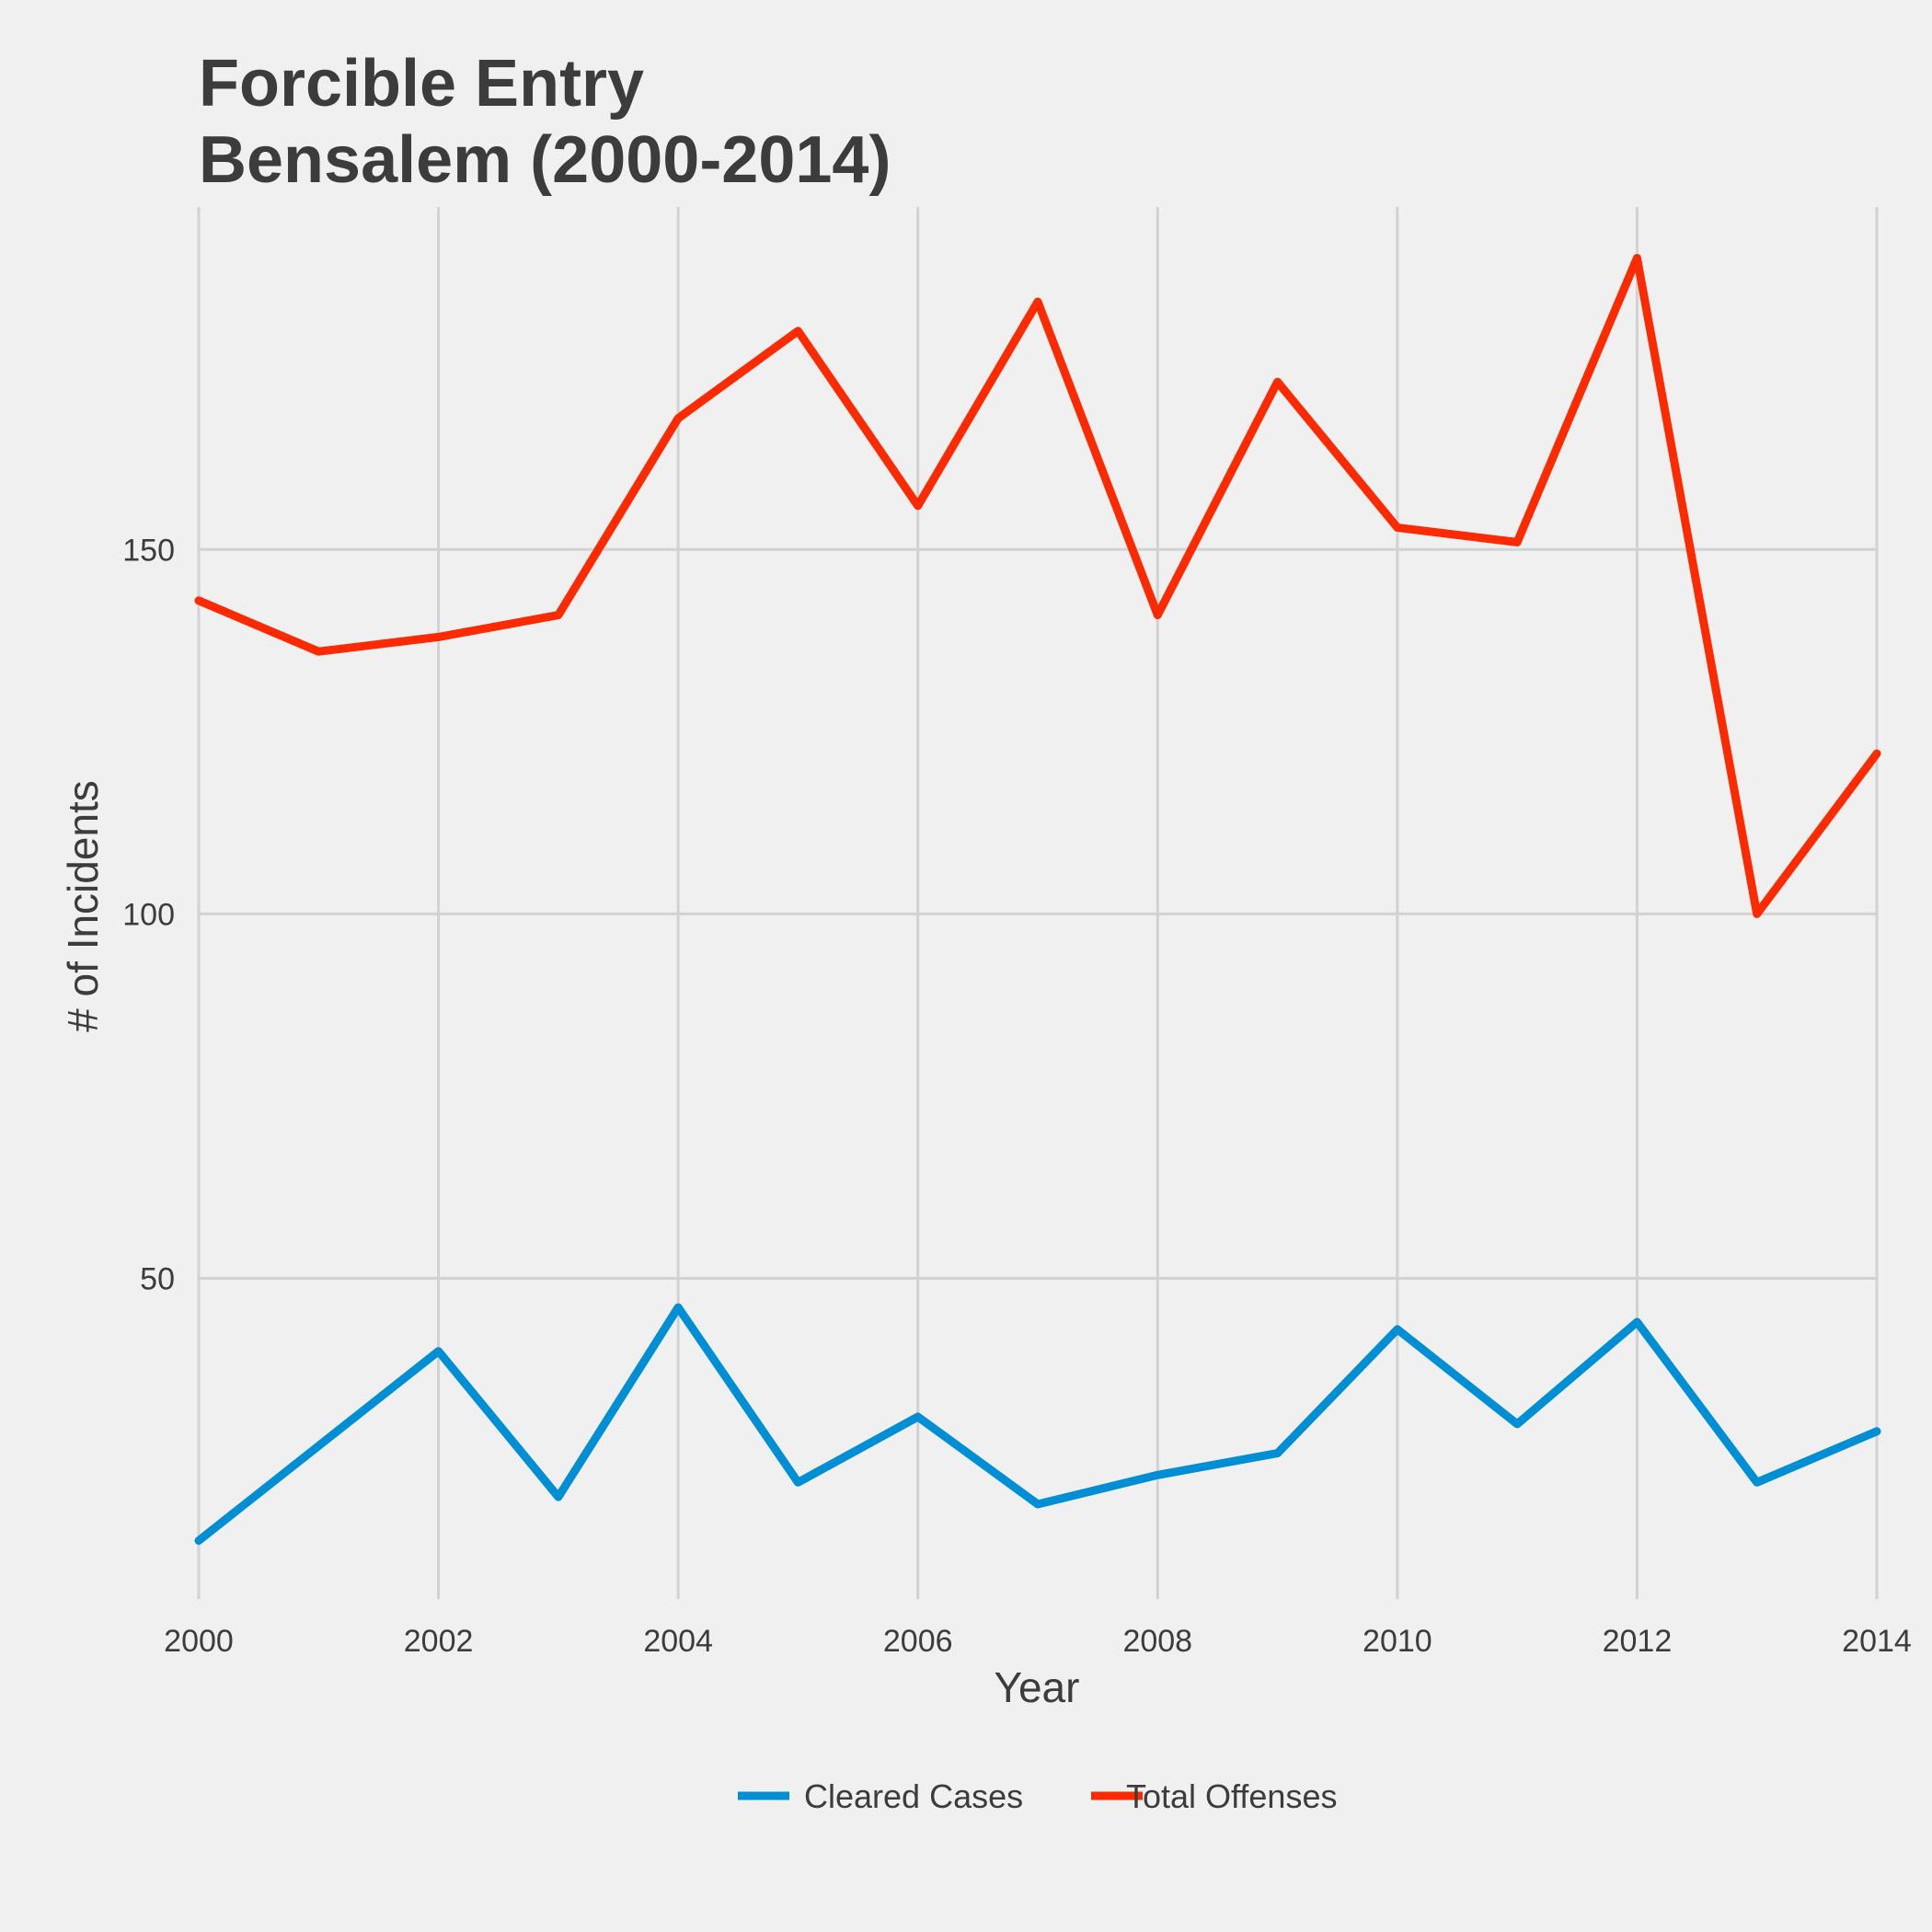 This screenshot has height=1932, width=1932. I want to click on x-tick-label: 2004, so click(678, 1641).